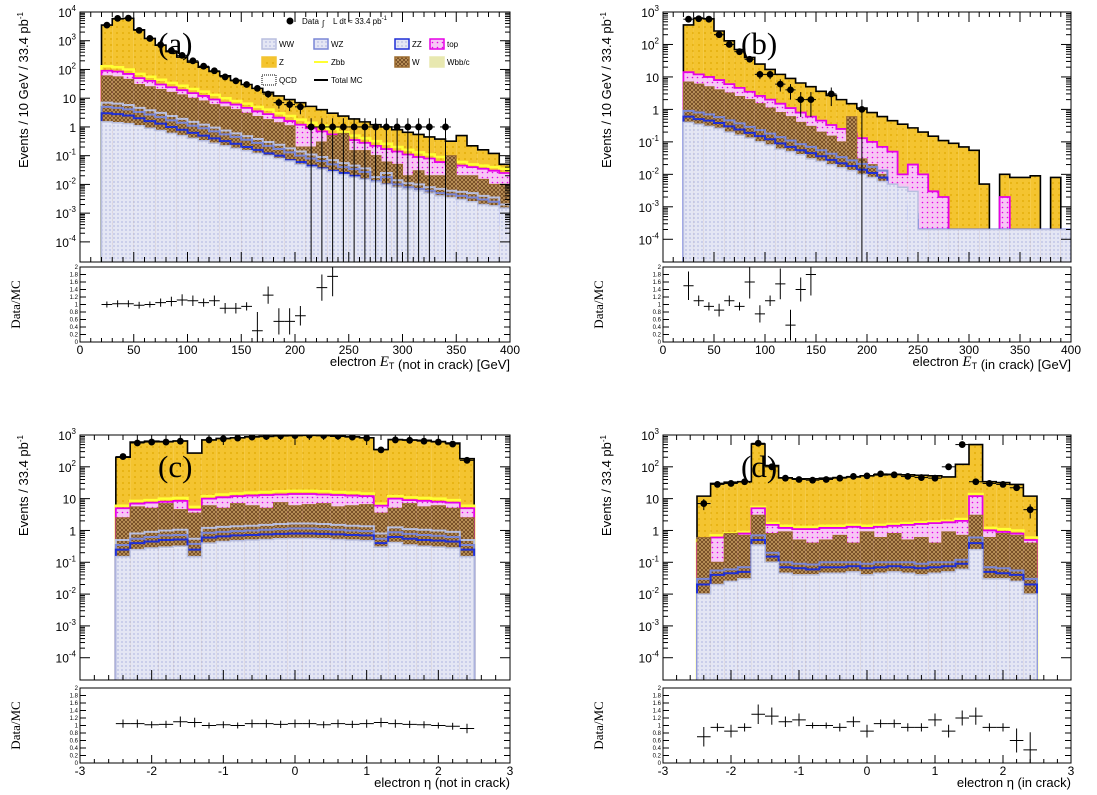  I want to click on y-tick-label: 10³, so click(67, 435).